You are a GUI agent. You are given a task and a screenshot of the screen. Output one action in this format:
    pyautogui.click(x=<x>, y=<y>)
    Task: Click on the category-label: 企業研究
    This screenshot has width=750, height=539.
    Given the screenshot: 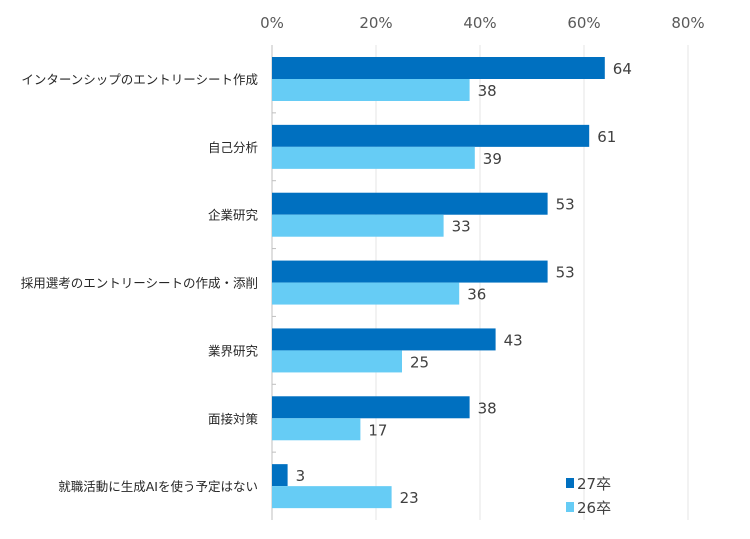 What is the action you would take?
    pyautogui.click(x=233, y=215)
    